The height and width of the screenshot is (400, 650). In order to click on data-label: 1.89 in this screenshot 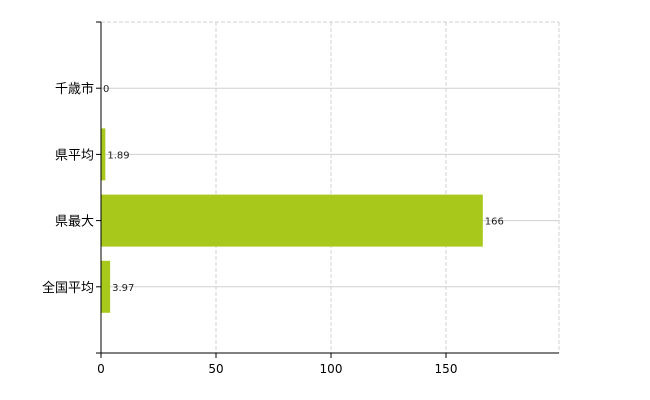, I will do `click(118, 155)`.